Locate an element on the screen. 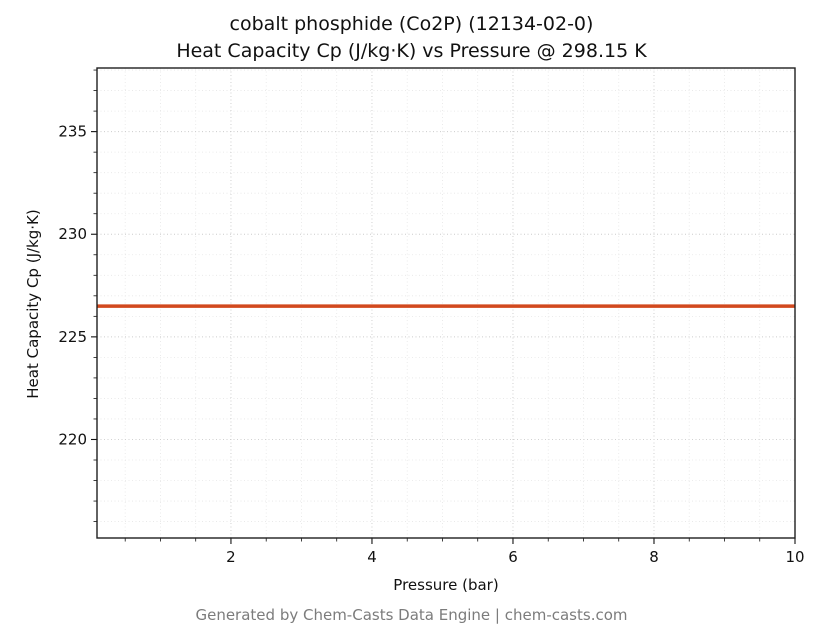 The image size is (823, 644). x-tick-label: 4 is located at coordinates (372, 557).